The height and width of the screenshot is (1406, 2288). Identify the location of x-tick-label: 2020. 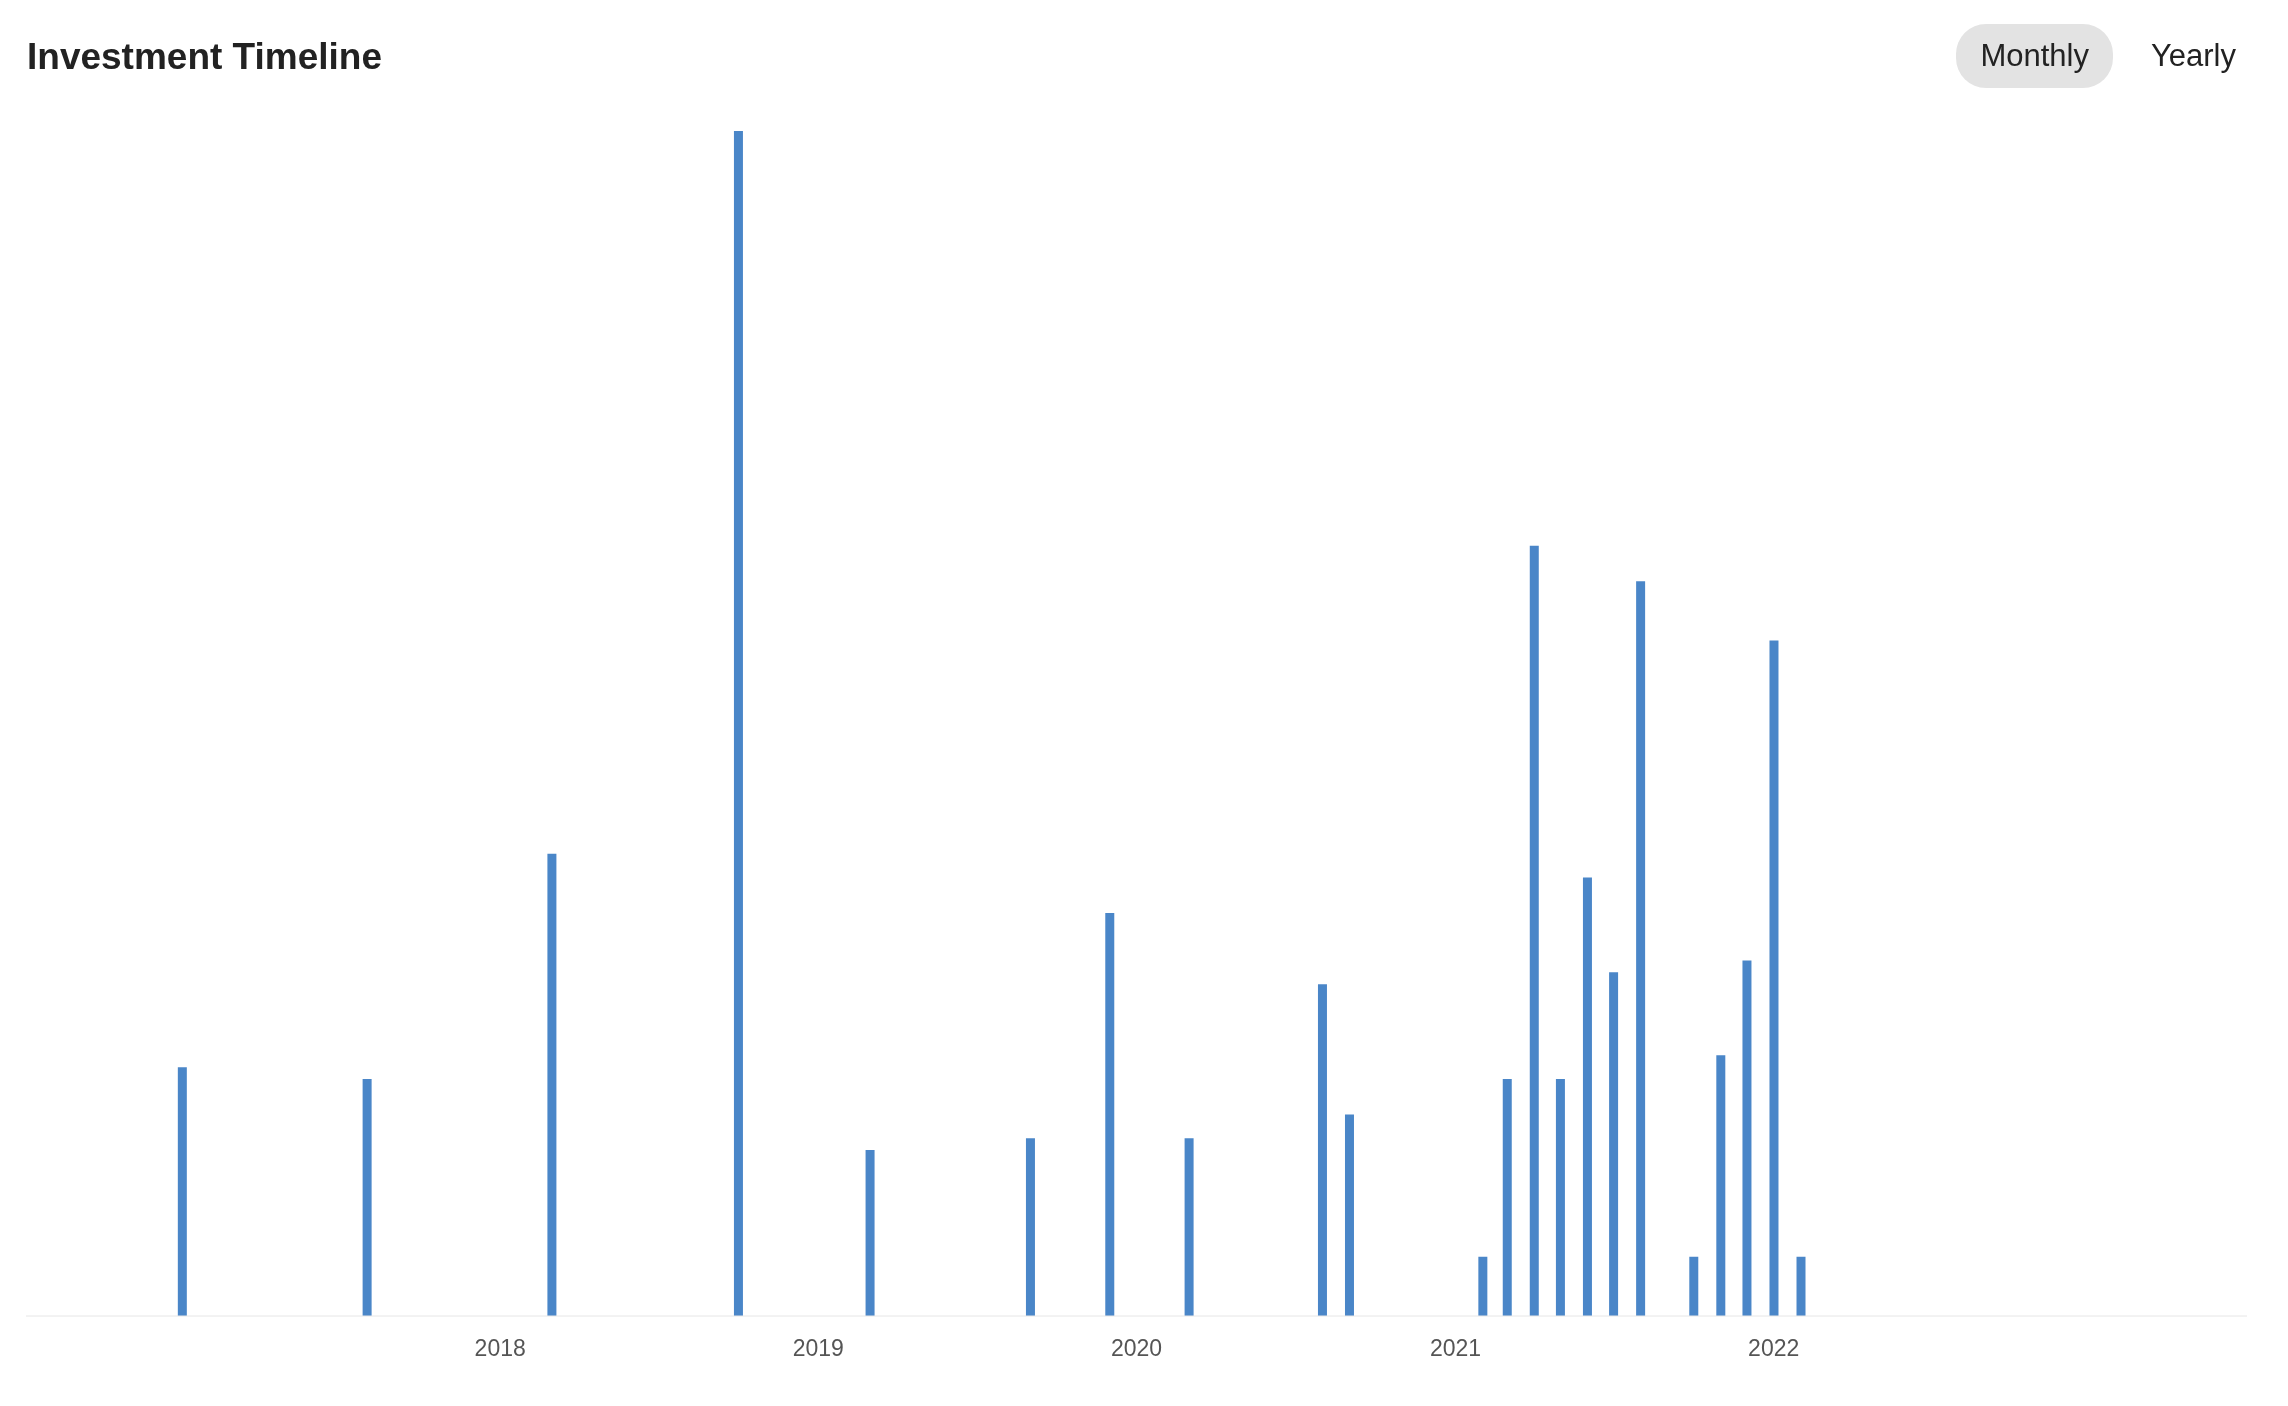
(1136, 1348).